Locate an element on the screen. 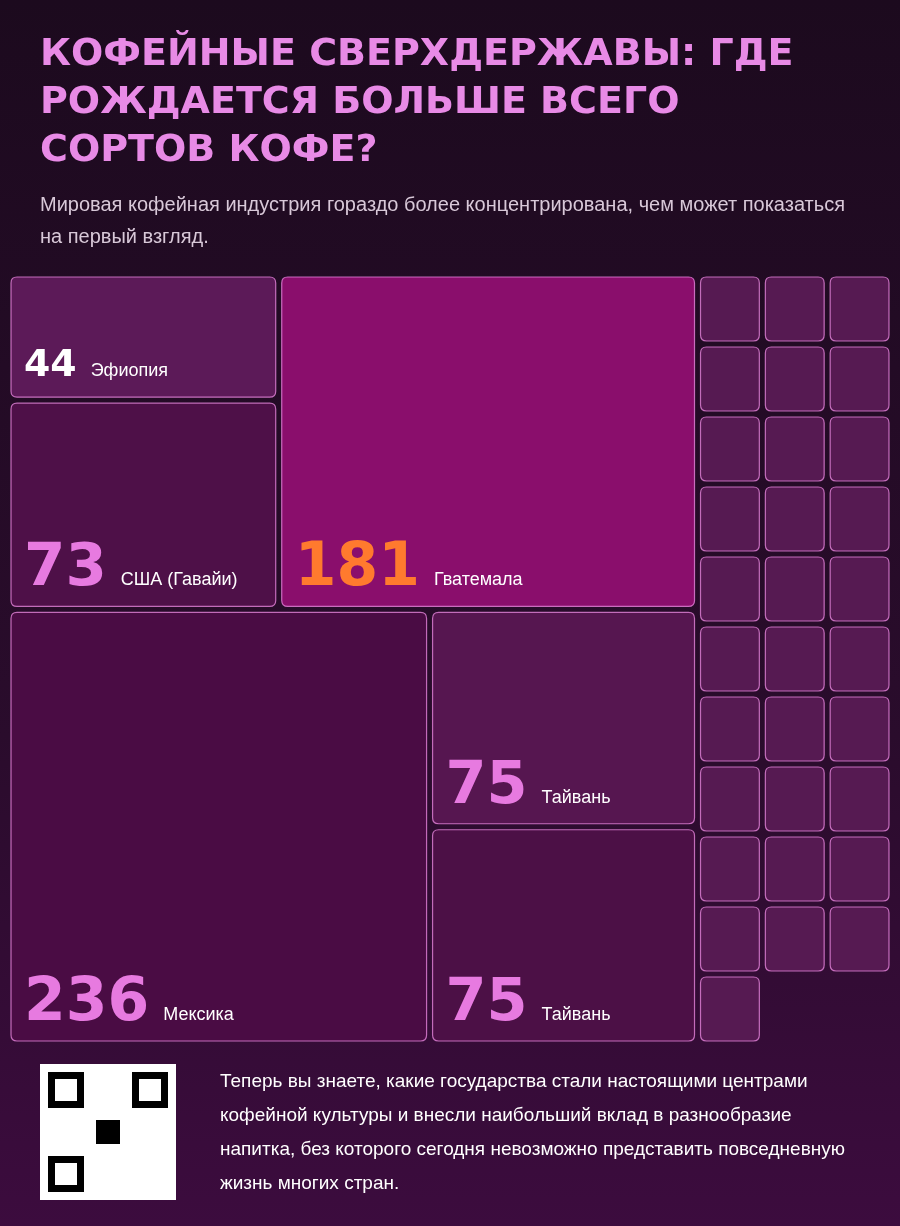  text: Мировая кофейная индустрия гораздо более концентрирована, чем может показаться на первый взгляд. is located at coordinates (443, 220).